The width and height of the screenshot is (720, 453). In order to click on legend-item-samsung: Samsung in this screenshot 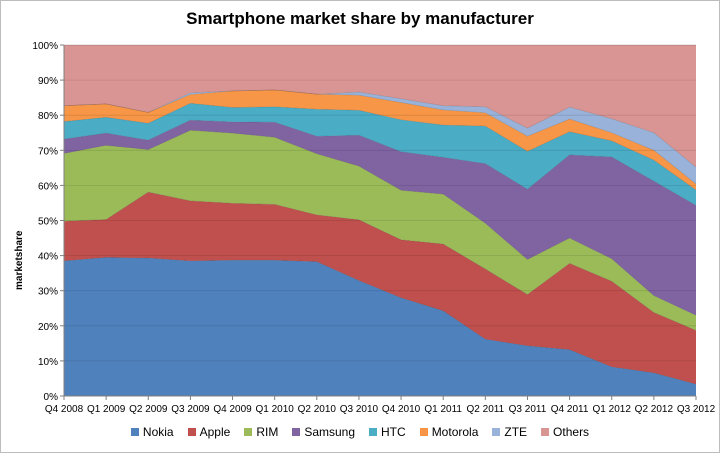, I will do `click(323, 432)`.